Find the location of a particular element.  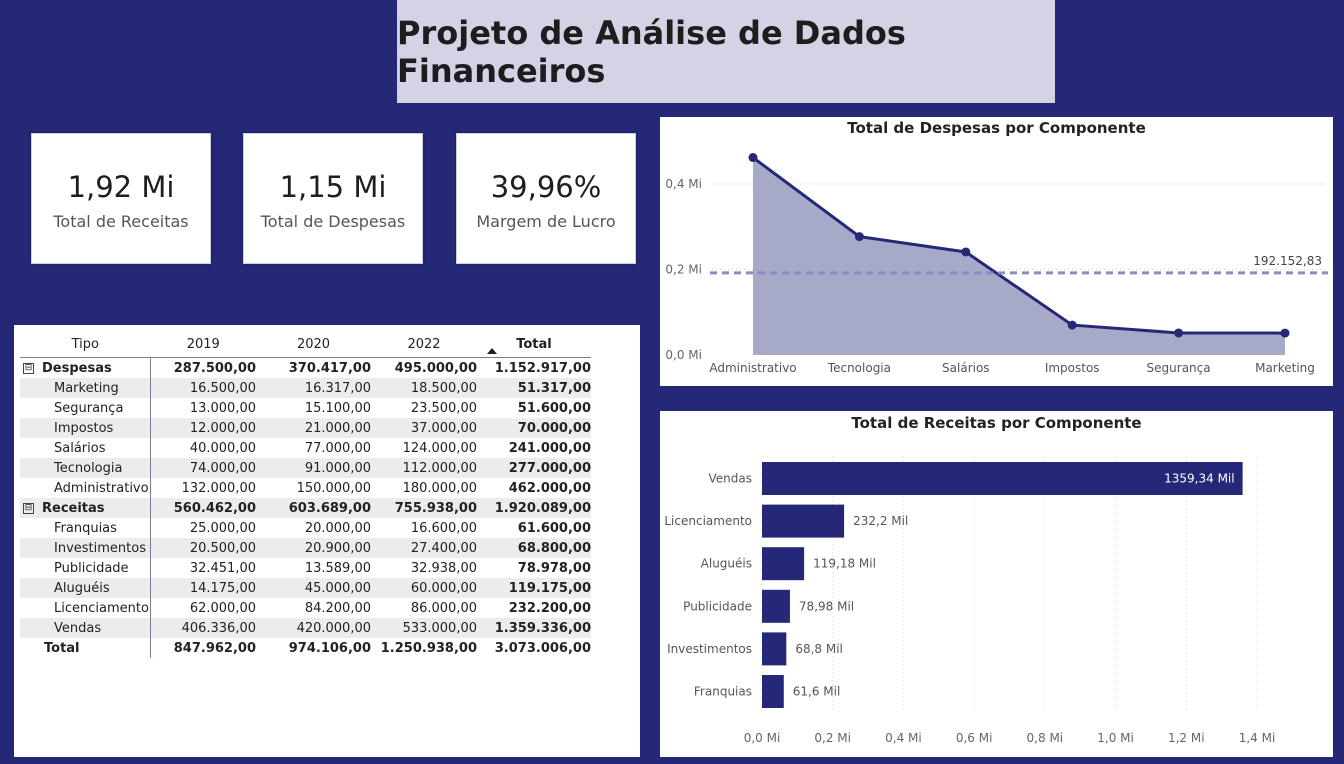

col-header-2019: 2019 is located at coordinates (203, 344).